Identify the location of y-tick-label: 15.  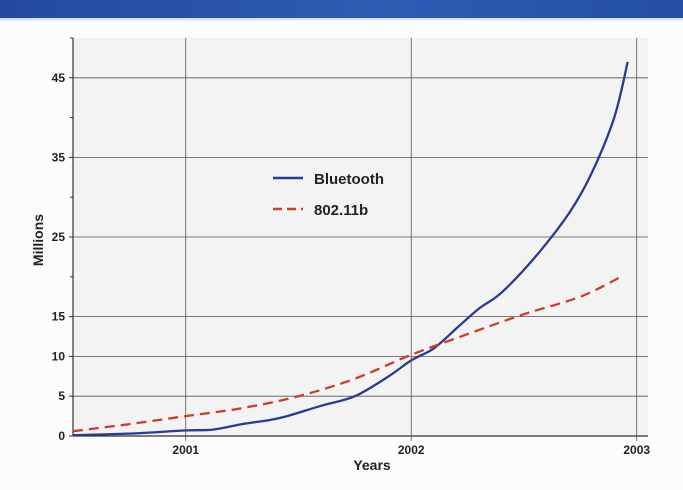
(59, 317).